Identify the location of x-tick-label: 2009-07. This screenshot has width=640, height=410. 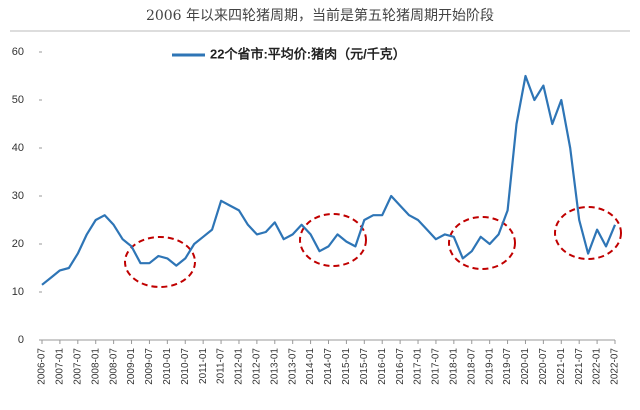
(149, 366).